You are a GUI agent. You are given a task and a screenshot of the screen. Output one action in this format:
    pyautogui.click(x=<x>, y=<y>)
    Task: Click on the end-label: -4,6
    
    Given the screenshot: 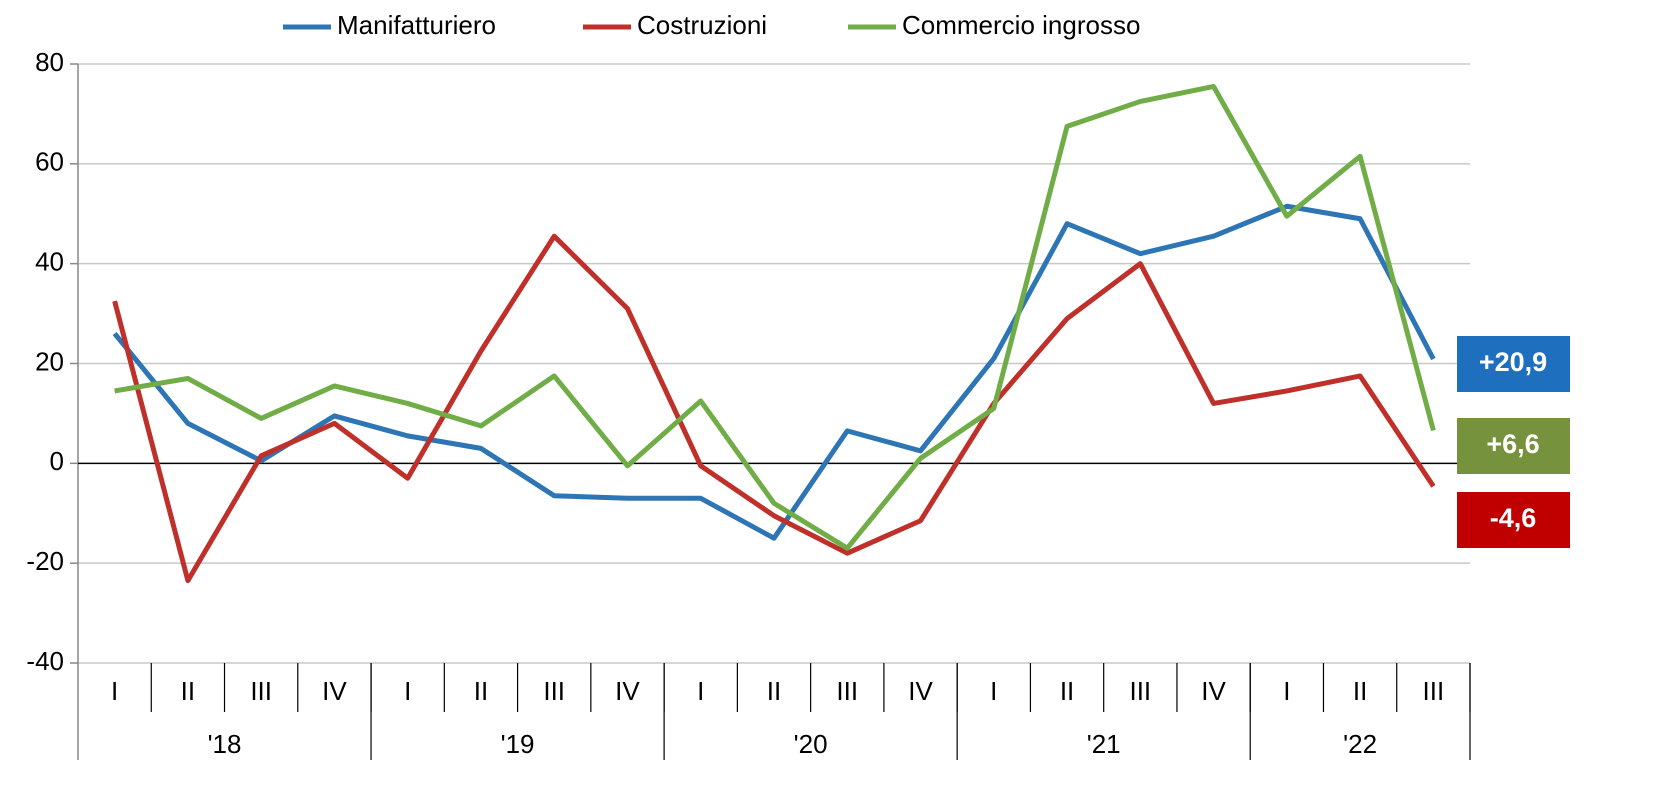 What is the action you would take?
    pyautogui.click(x=1513, y=518)
    